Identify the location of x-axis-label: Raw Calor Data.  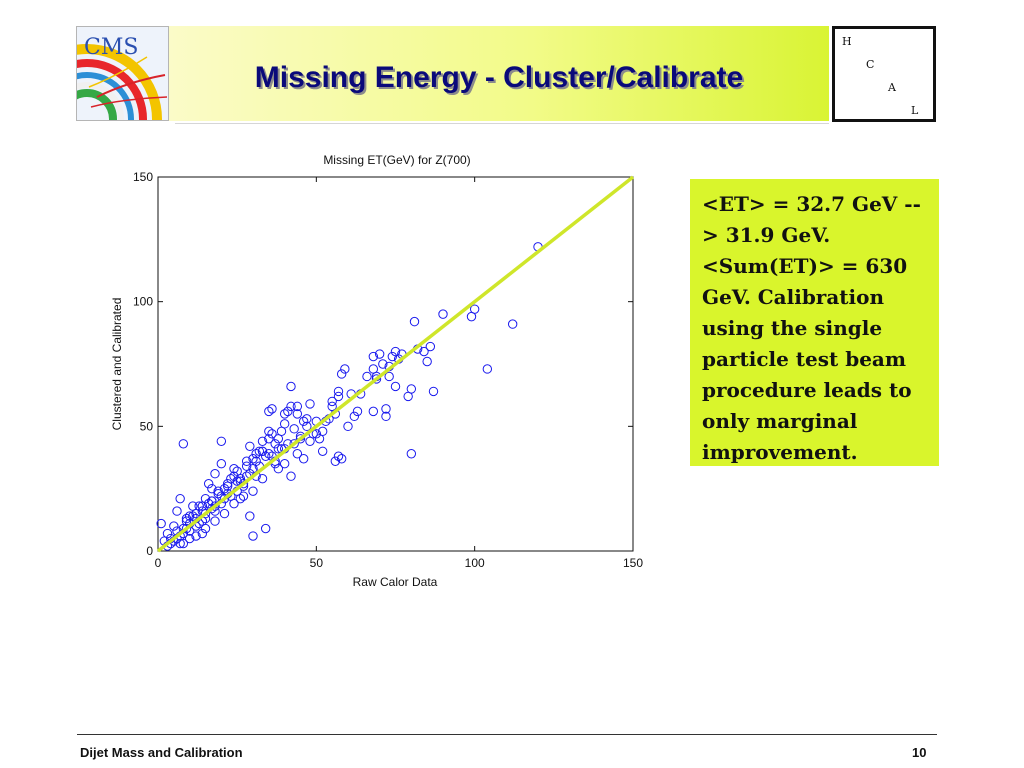
(395, 582).